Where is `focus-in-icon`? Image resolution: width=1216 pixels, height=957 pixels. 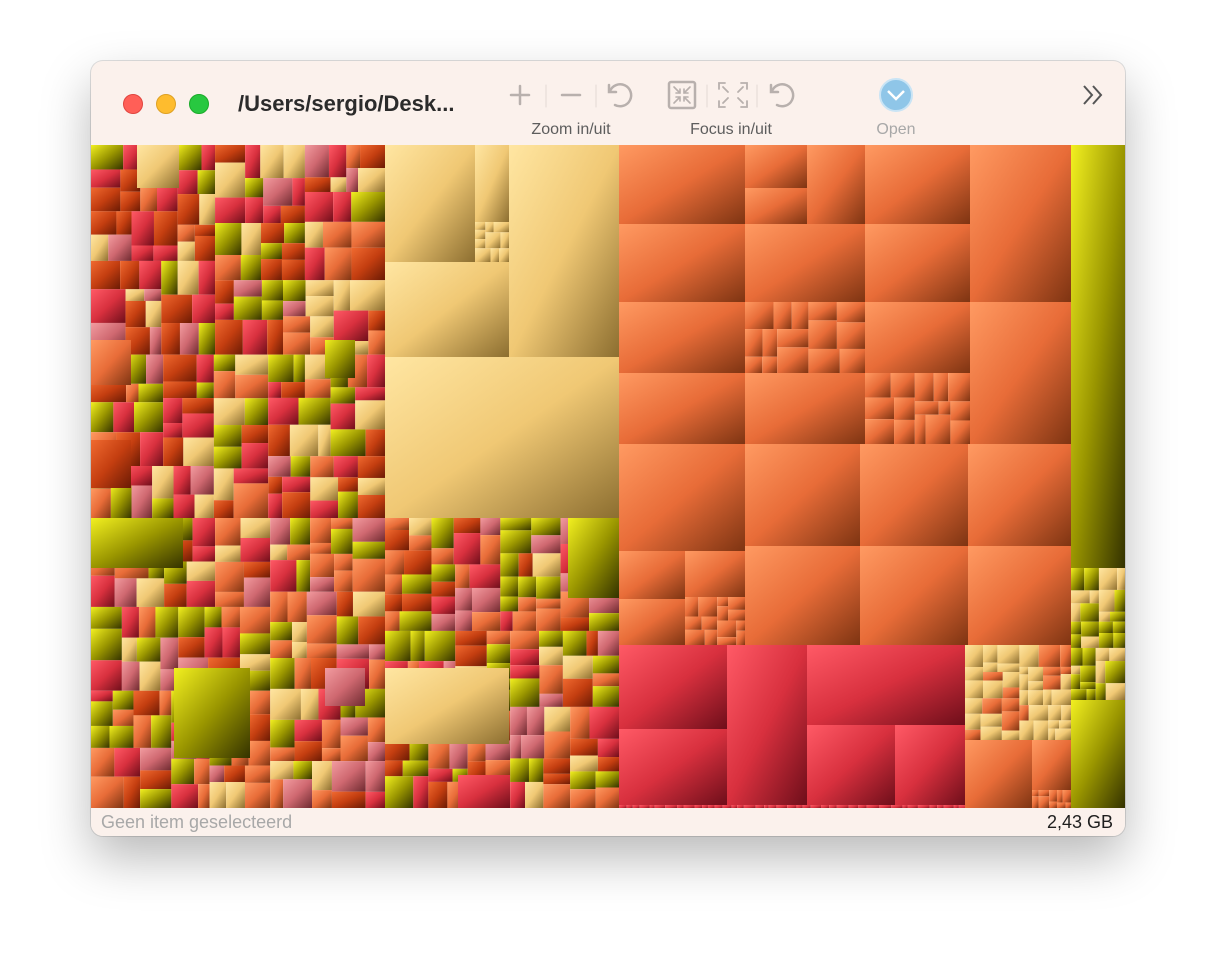
focus-in-icon is located at coordinates (682, 95).